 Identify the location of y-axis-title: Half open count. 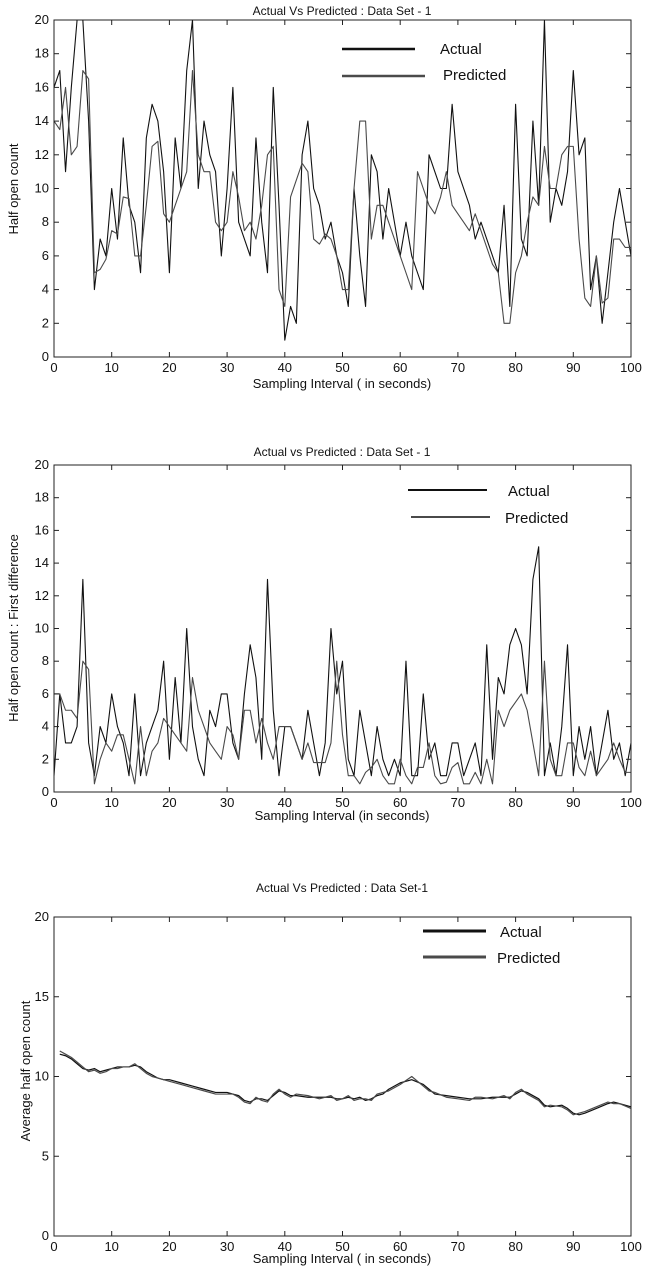
(13, 188).